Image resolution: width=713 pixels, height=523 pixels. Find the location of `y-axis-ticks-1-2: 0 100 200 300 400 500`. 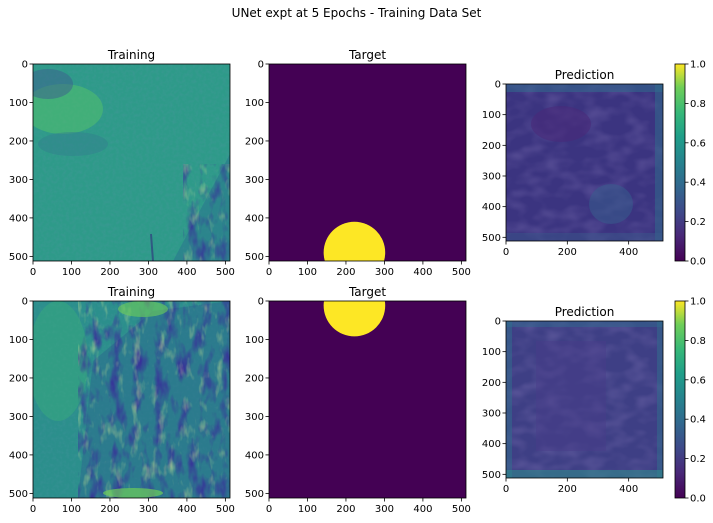

y-axis-ticks-1-2: 0 100 200 300 400 500 is located at coordinates (257, 161).